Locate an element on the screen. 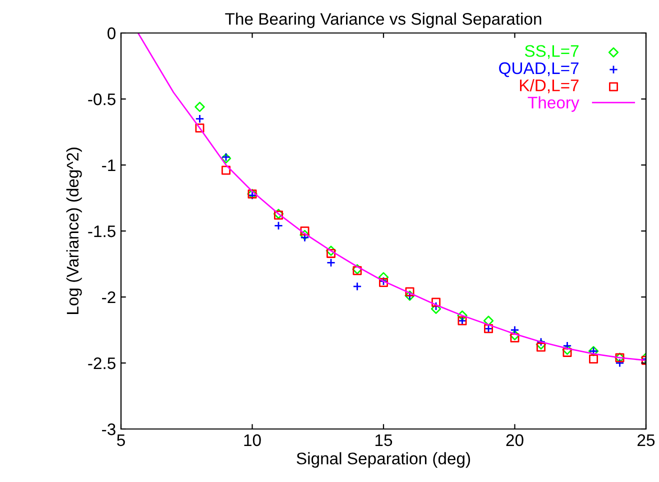 The width and height of the screenshot is (659, 482). x-tick-label: 10 is located at coordinates (252, 440).